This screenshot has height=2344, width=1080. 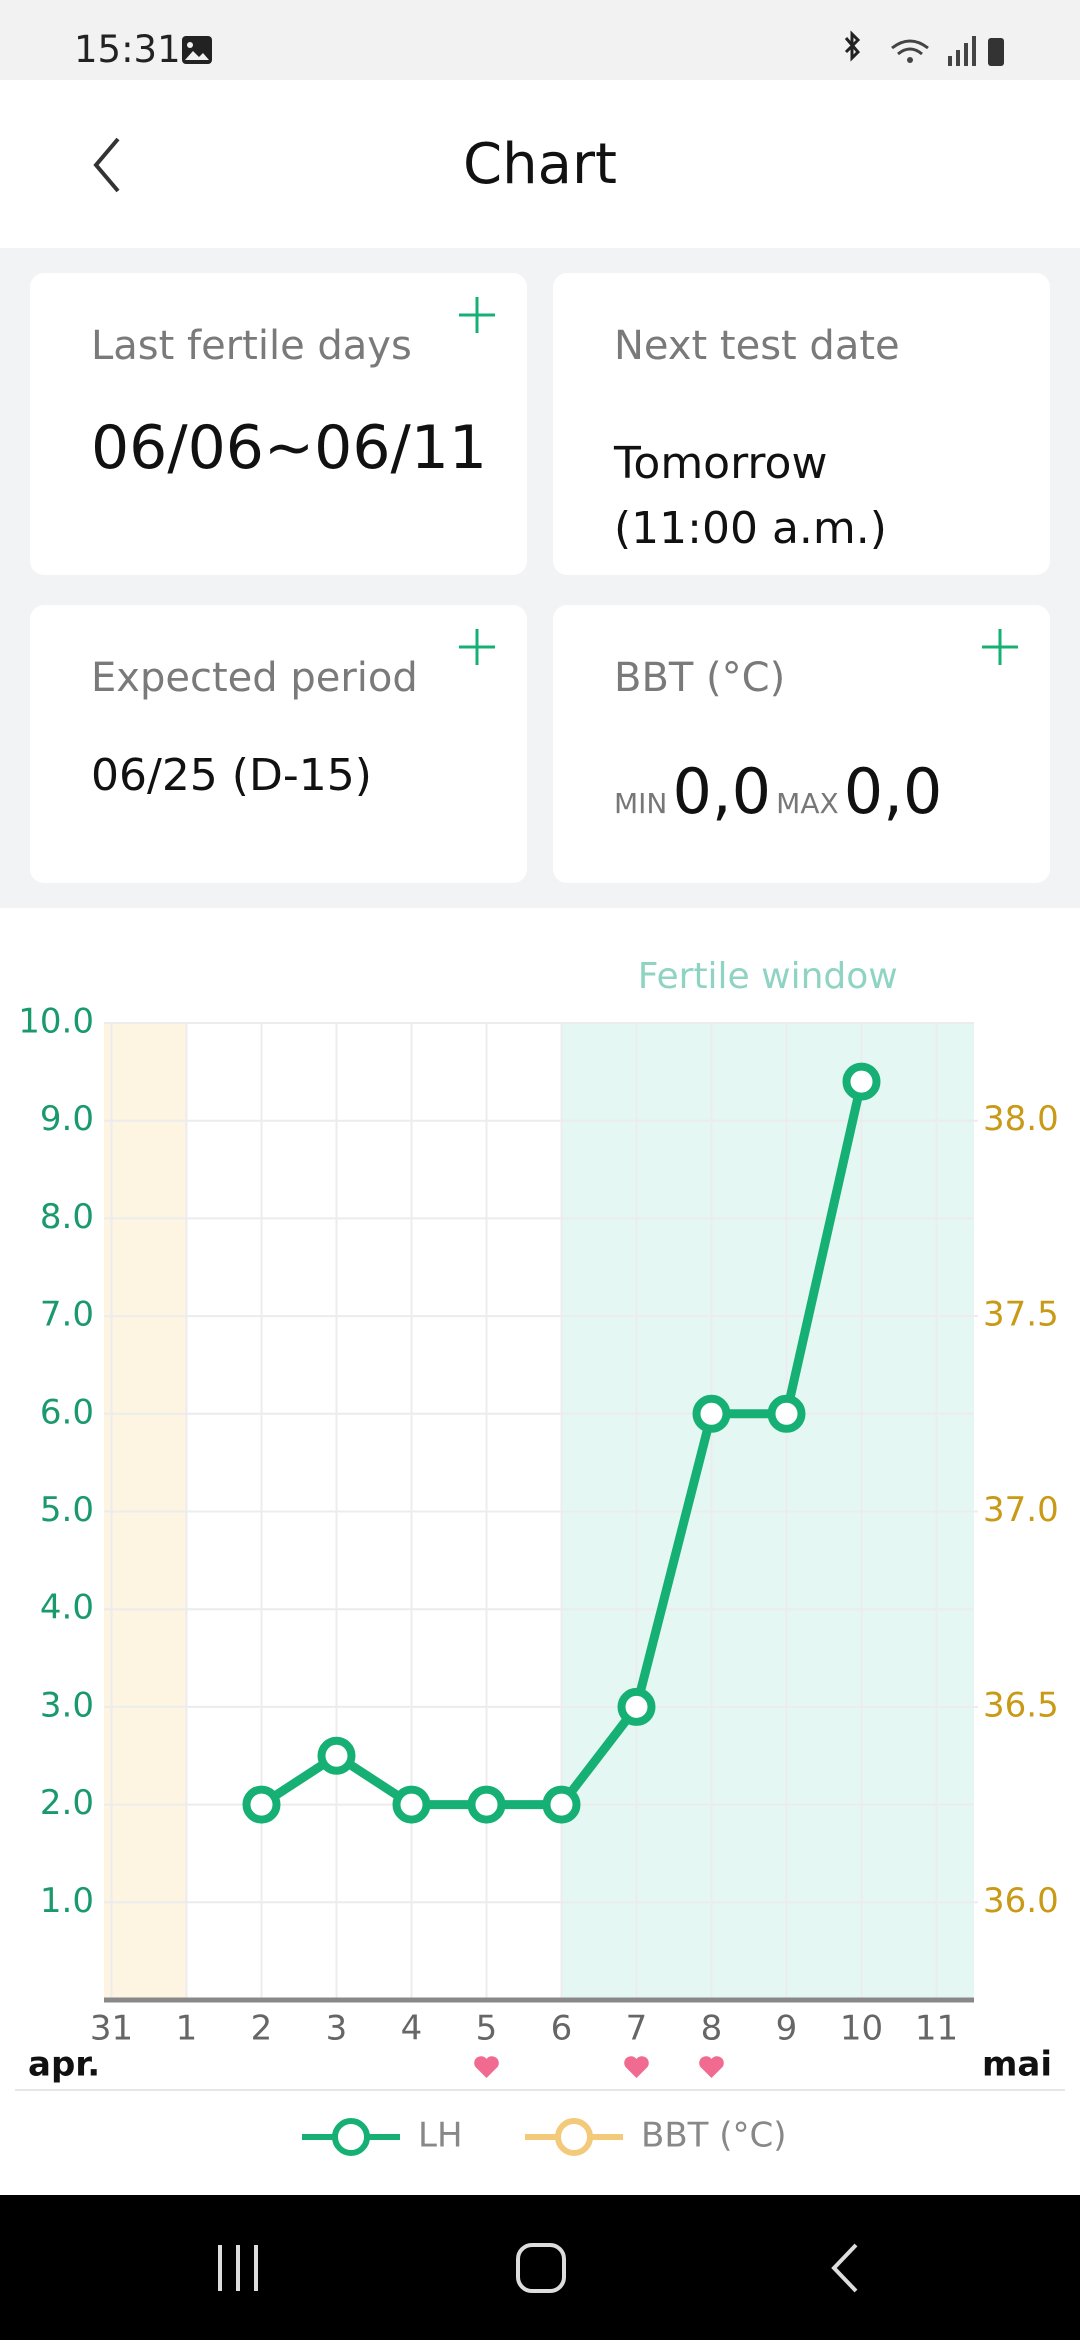 What do you see at coordinates (440, 2136) in the screenshot?
I see `legend-label: LH` at bounding box center [440, 2136].